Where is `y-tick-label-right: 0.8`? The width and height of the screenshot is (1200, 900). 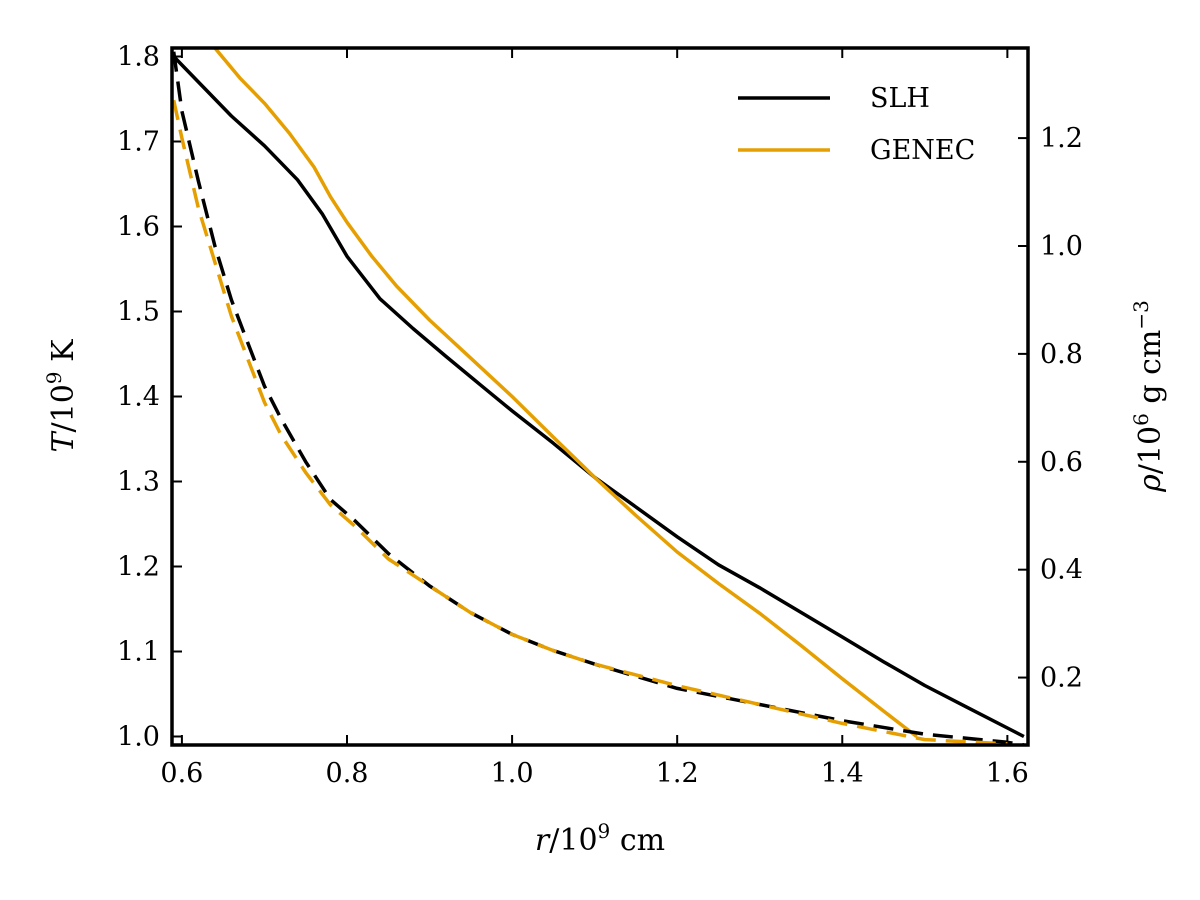 y-tick-label-right: 0.8 is located at coordinates (1061, 354).